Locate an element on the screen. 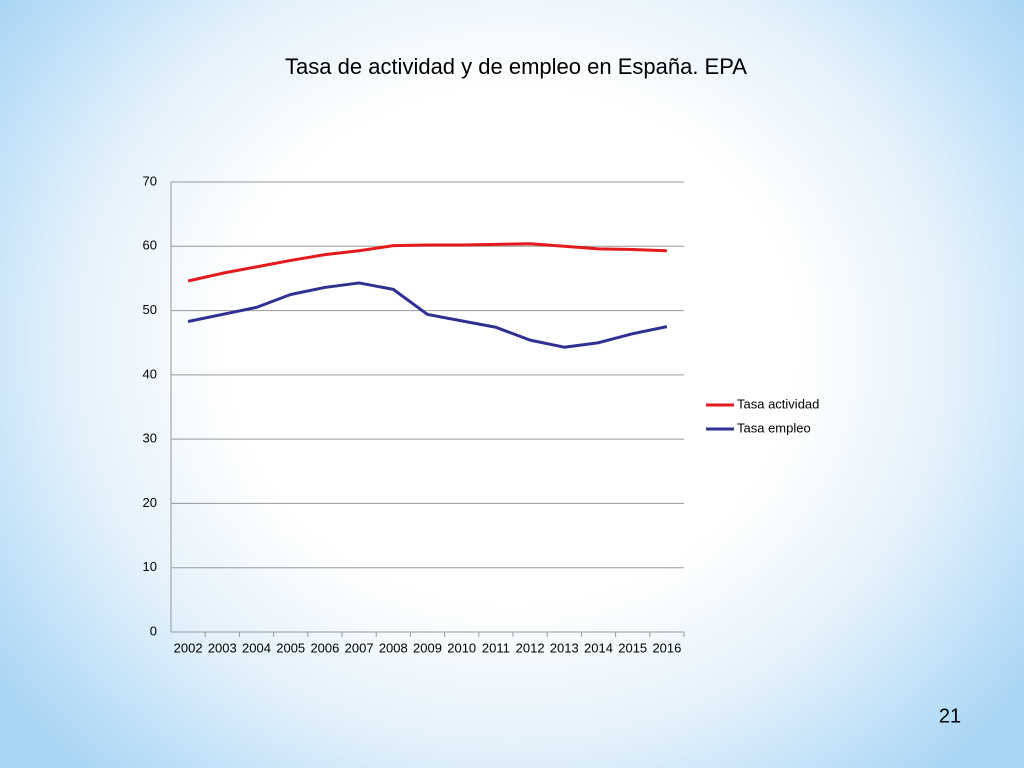 The width and height of the screenshot is (1024, 768). x-tick-label: 2010 is located at coordinates (461, 647).